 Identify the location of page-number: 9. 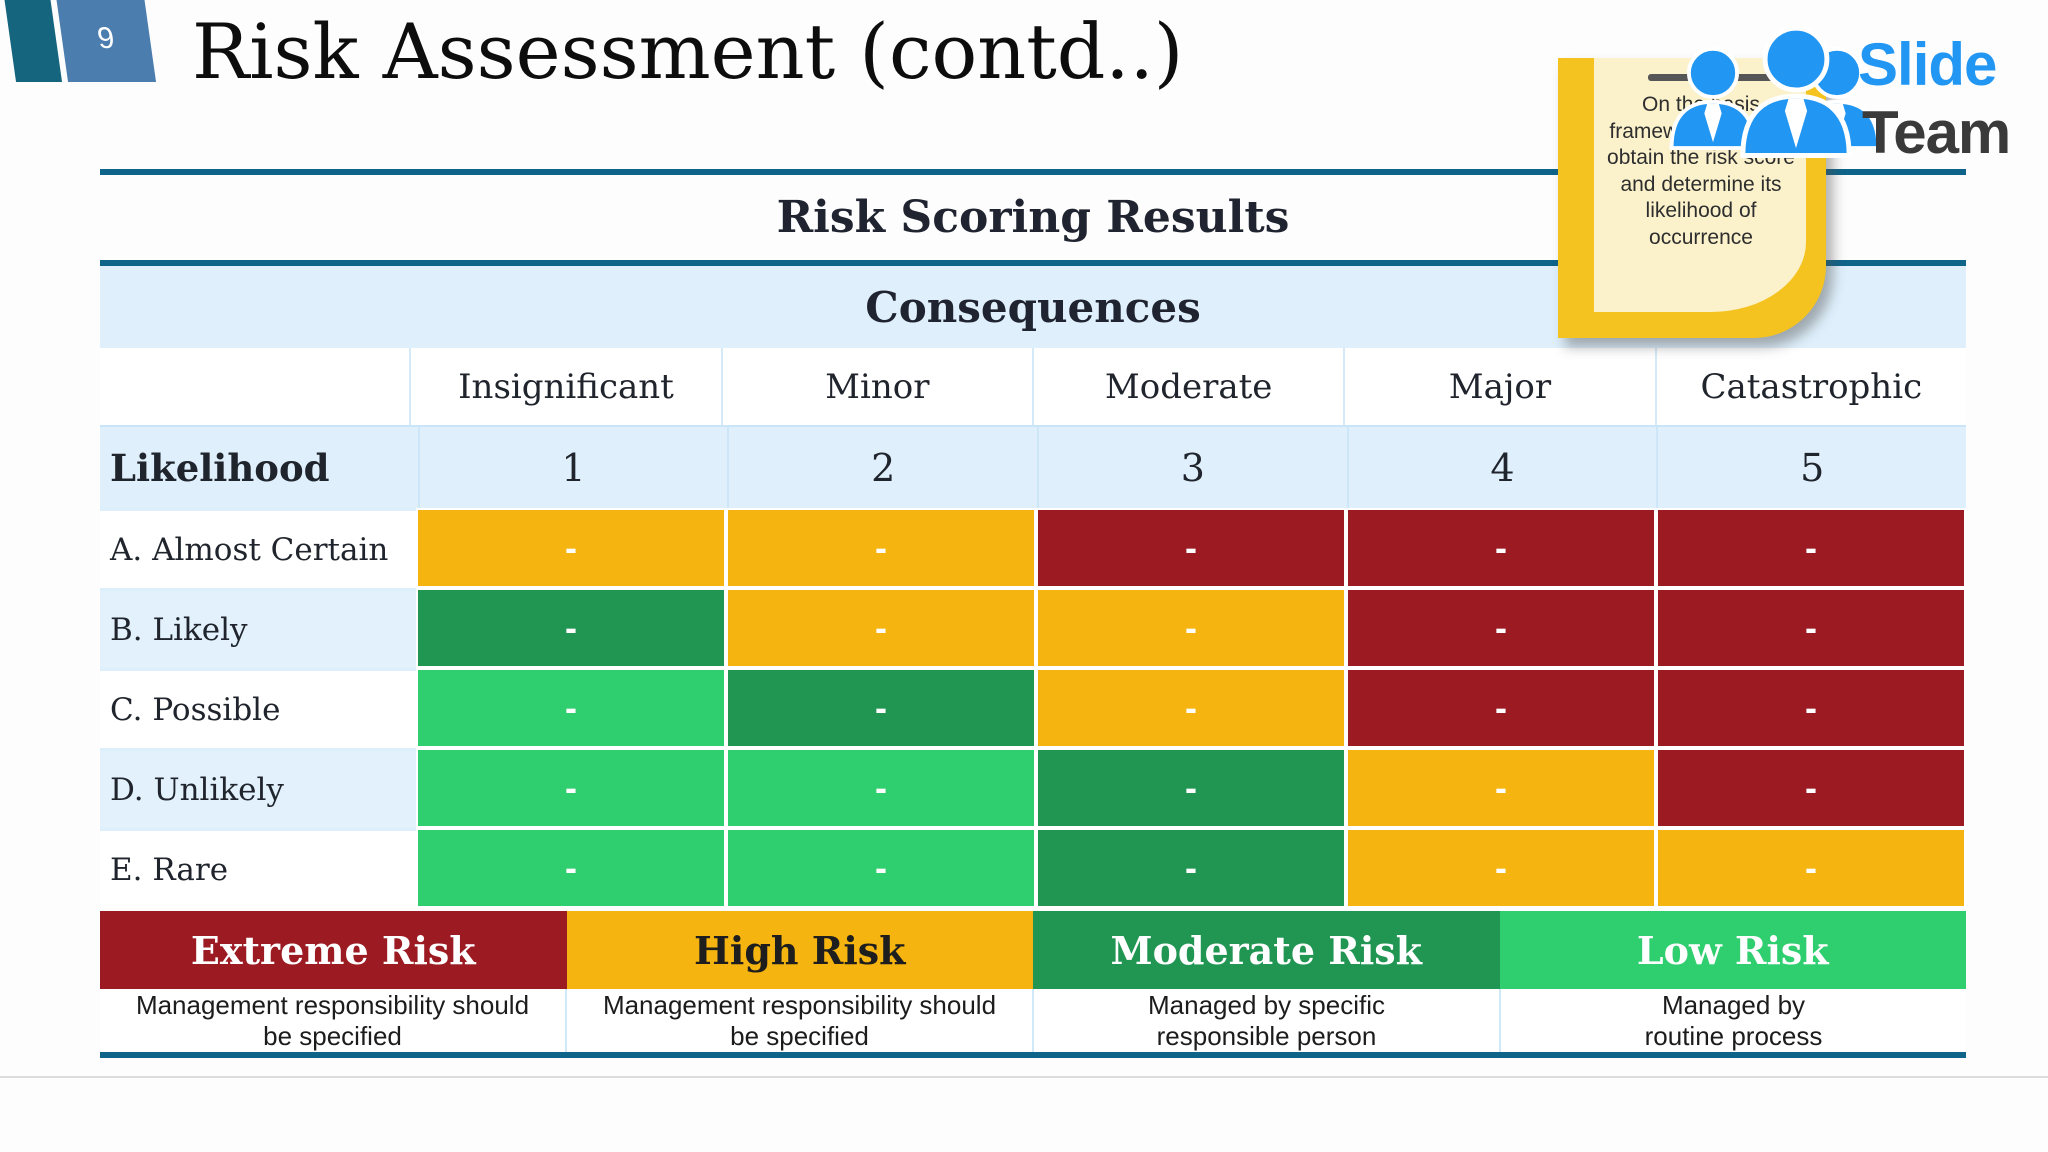
(106, 38).